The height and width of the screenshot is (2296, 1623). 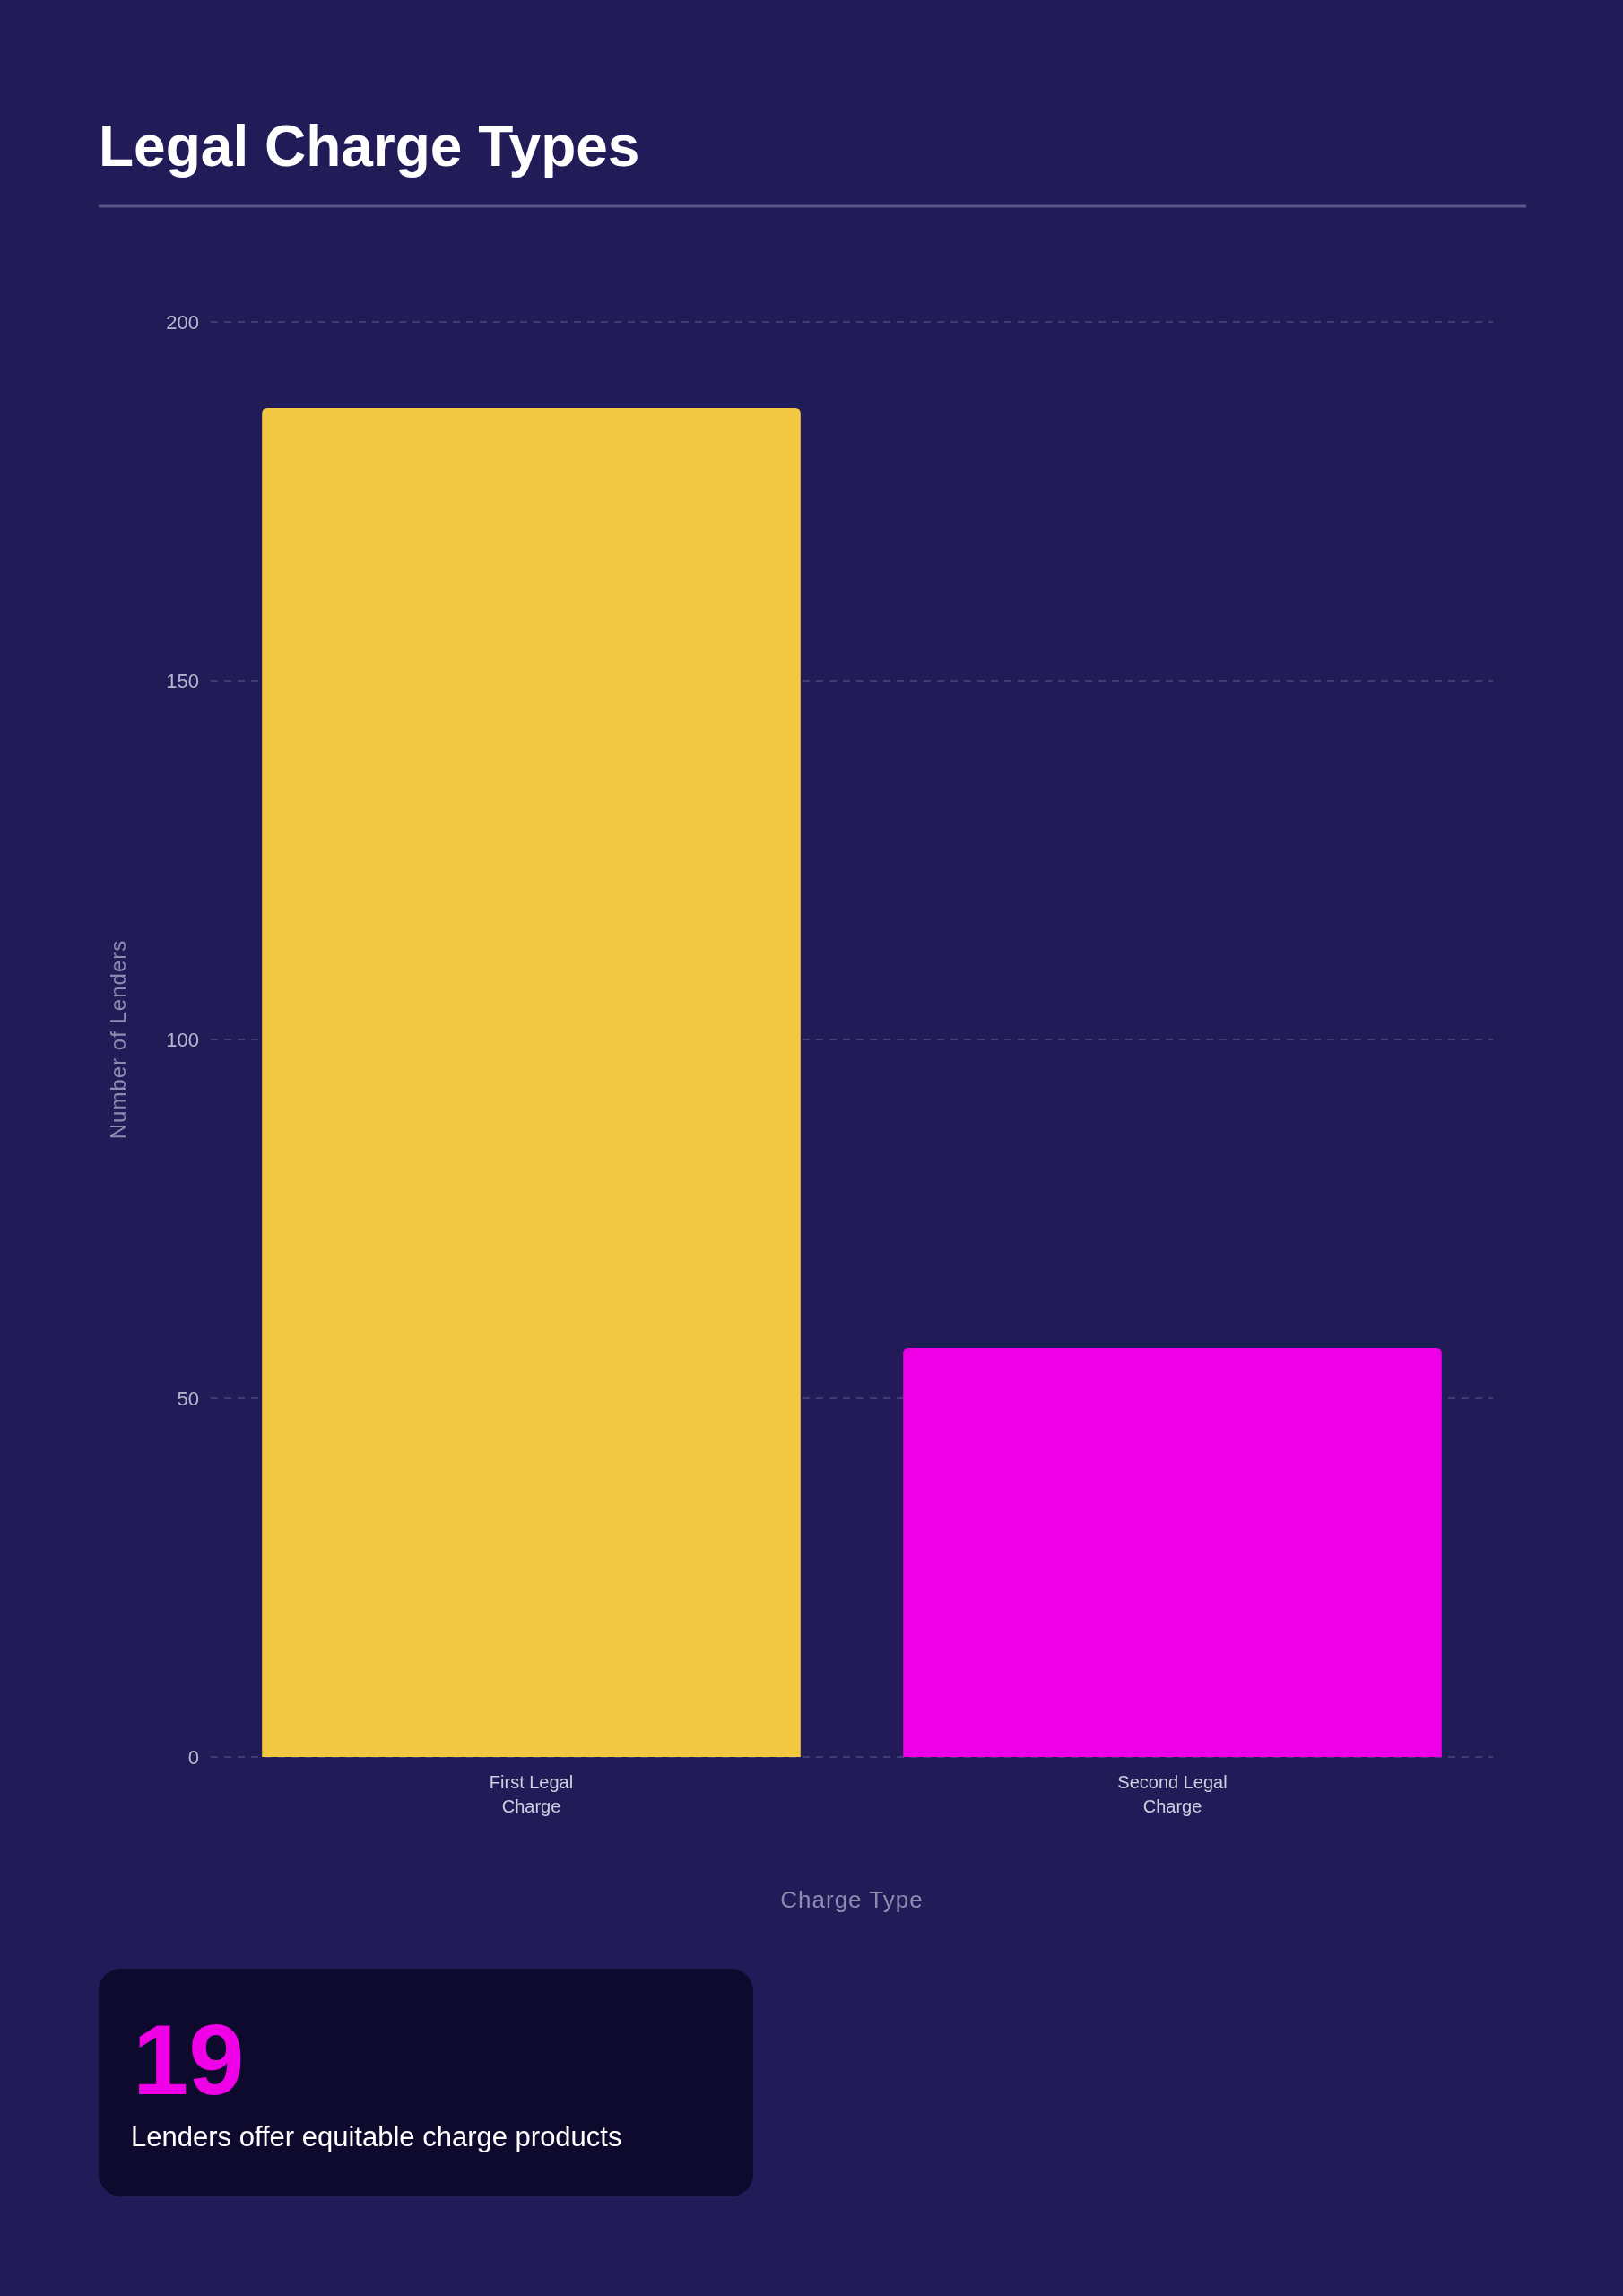 What do you see at coordinates (531, 1794) in the screenshot?
I see `x-tick-label: First Legal Charge` at bounding box center [531, 1794].